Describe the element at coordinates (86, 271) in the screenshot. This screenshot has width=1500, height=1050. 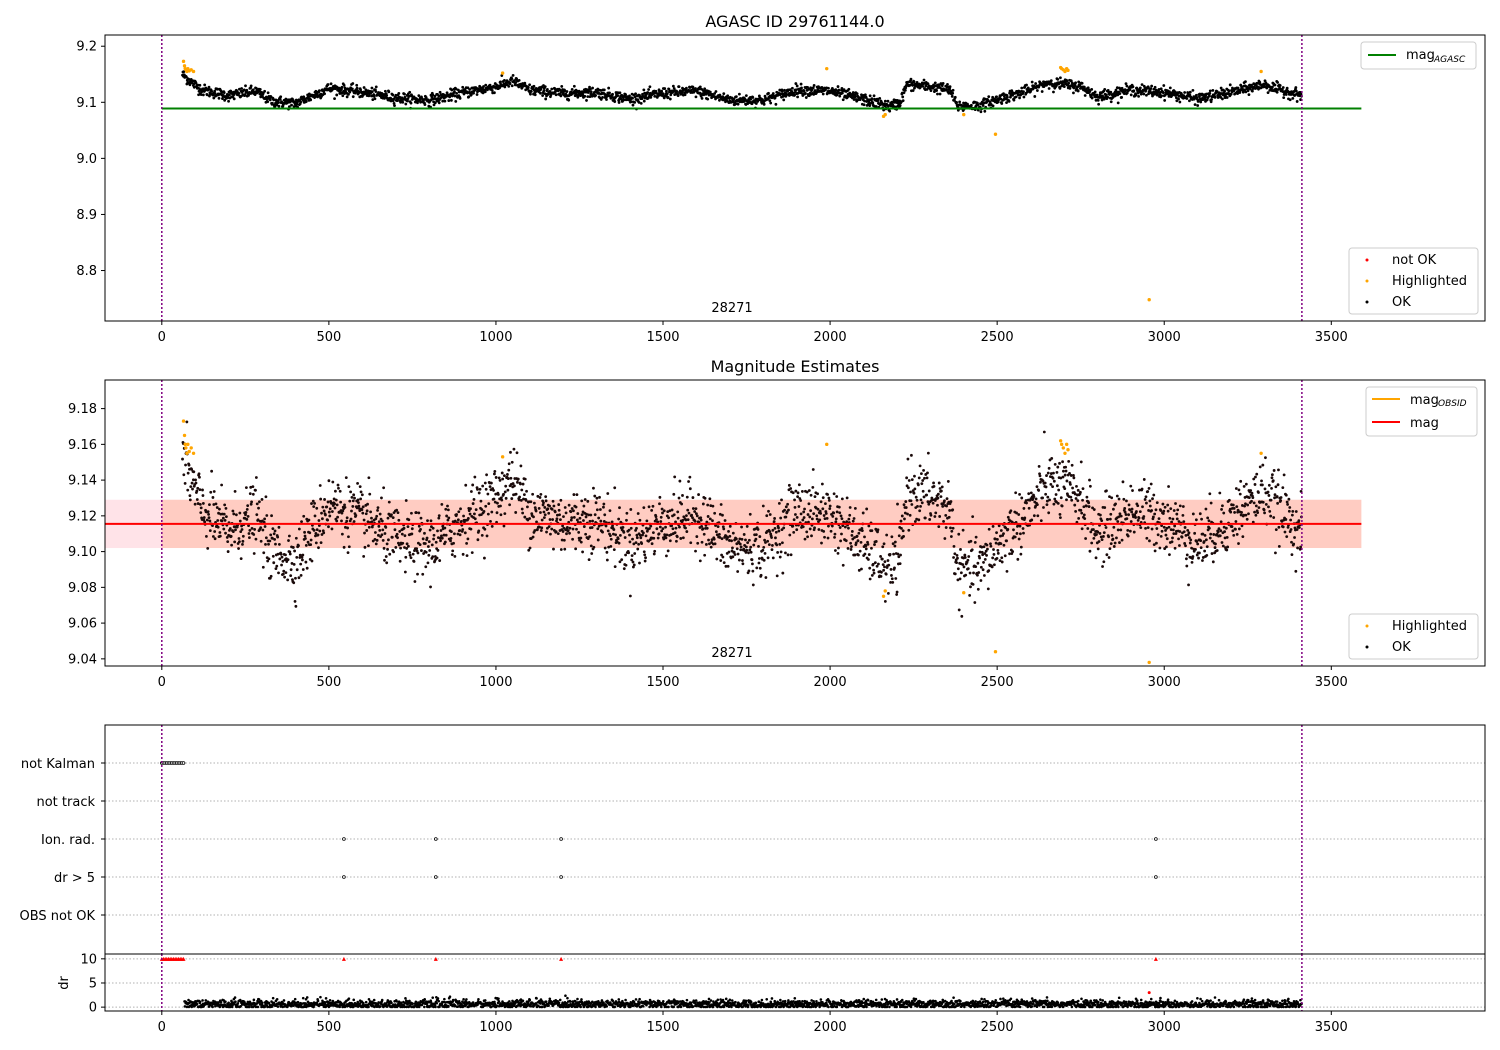
I see `y-tick-label: 8.8` at that location.